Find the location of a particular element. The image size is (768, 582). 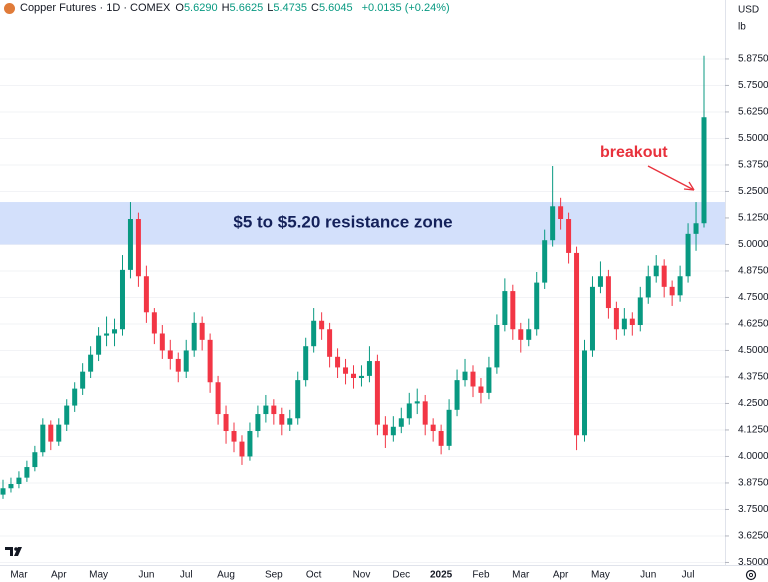

y-tick-label: 3.8750 is located at coordinates (753, 483).